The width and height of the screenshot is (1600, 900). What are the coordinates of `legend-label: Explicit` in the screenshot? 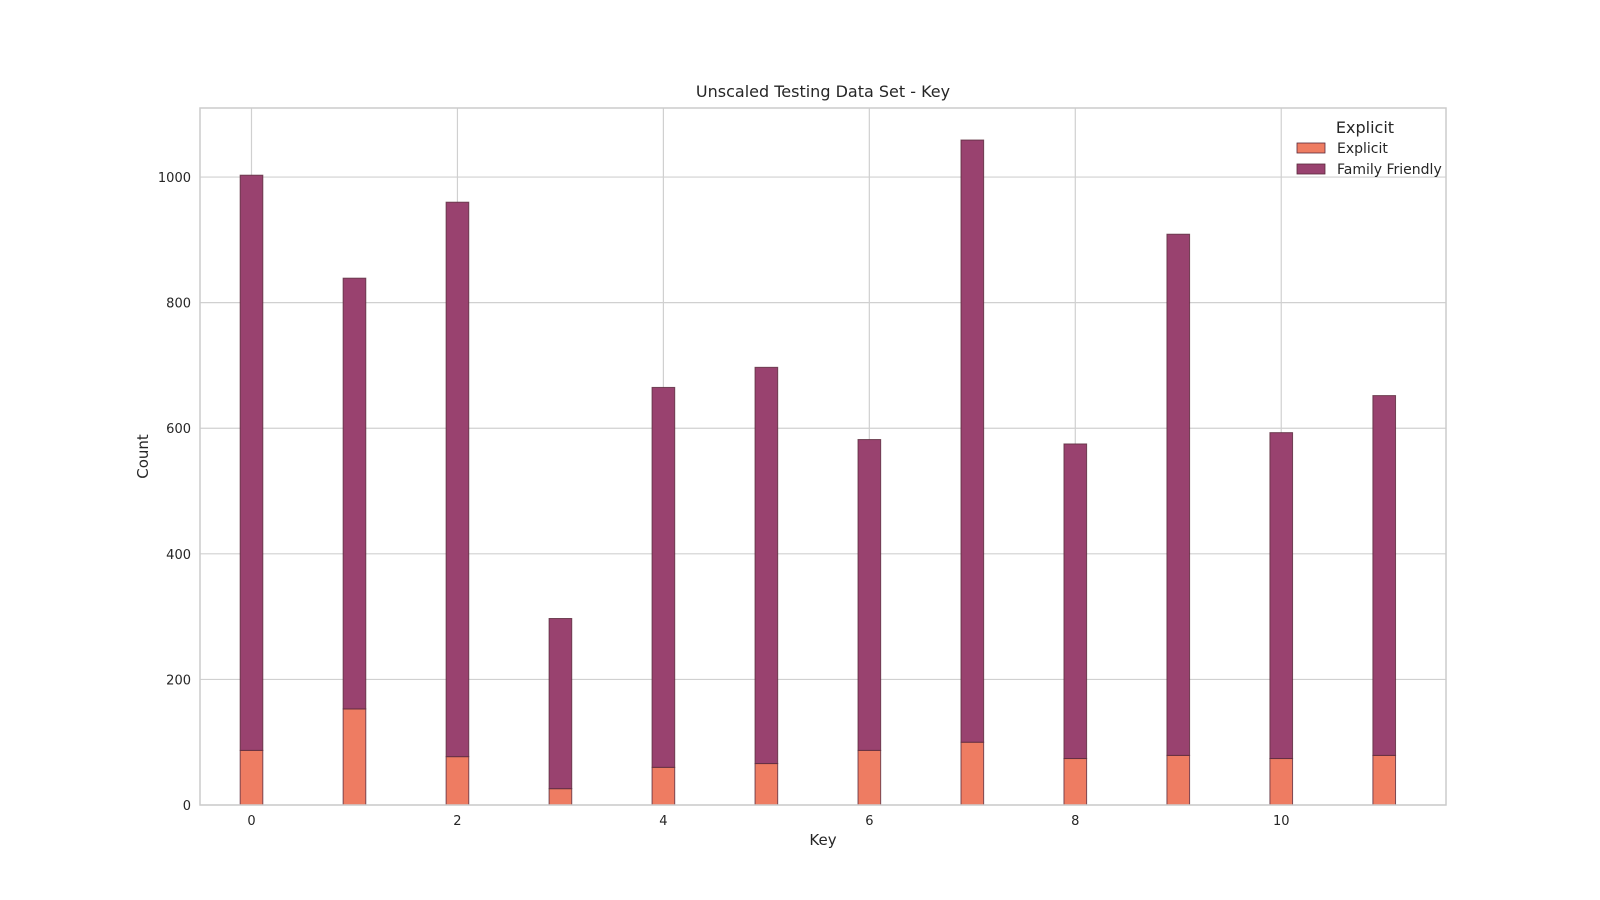 It's located at (1362, 149).